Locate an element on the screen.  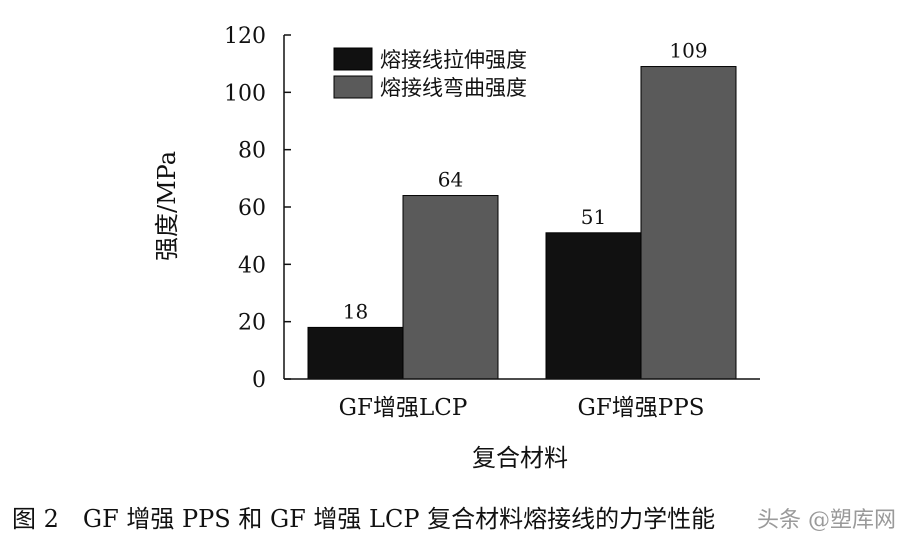
y-axis-ticks: 0 20 40 60 80 100 120 is located at coordinates (257, 208).